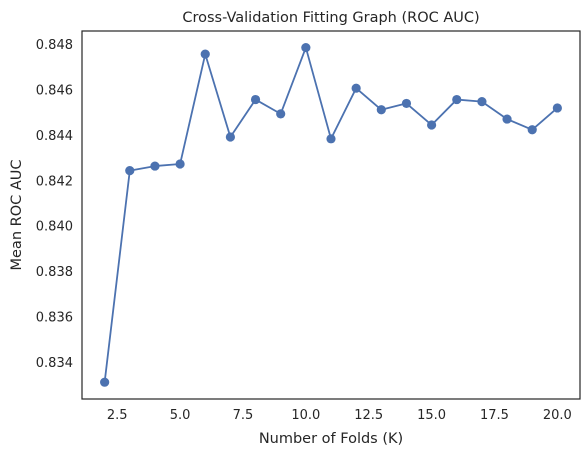  Describe the element at coordinates (54, 227) in the screenshot. I see `y-tick-label: 0.840` at that location.